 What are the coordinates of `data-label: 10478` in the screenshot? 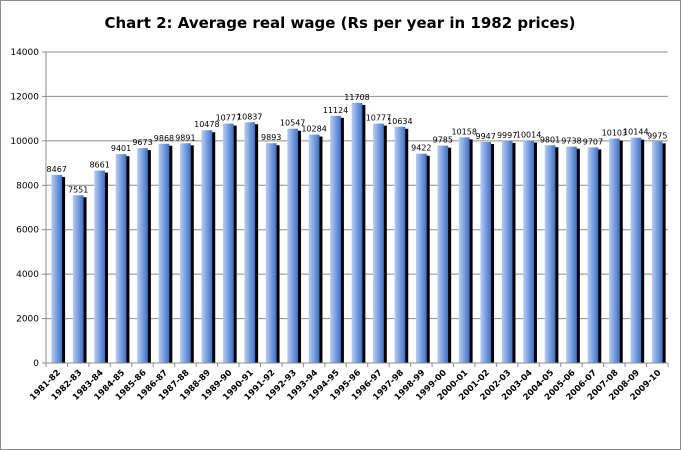 It's located at (206, 124).